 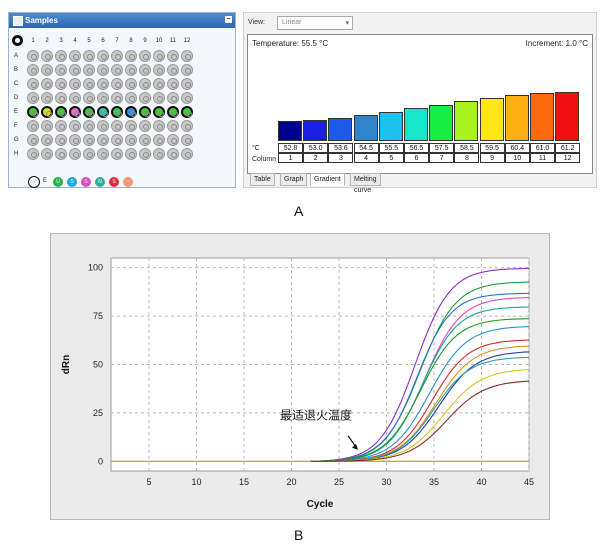 I want to click on sample-type-icon: N, so click(x=100, y=182).